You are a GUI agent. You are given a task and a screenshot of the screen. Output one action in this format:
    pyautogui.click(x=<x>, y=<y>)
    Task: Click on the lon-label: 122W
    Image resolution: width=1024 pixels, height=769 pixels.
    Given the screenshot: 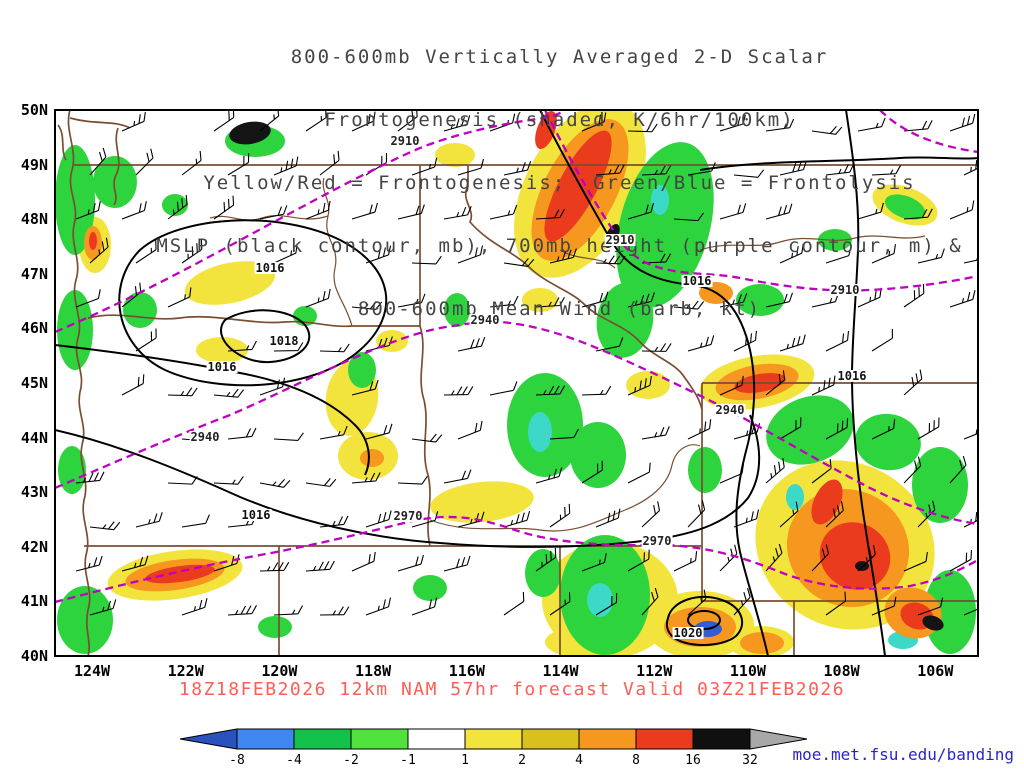 What is the action you would take?
    pyautogui.click(x=185, y=671)
    